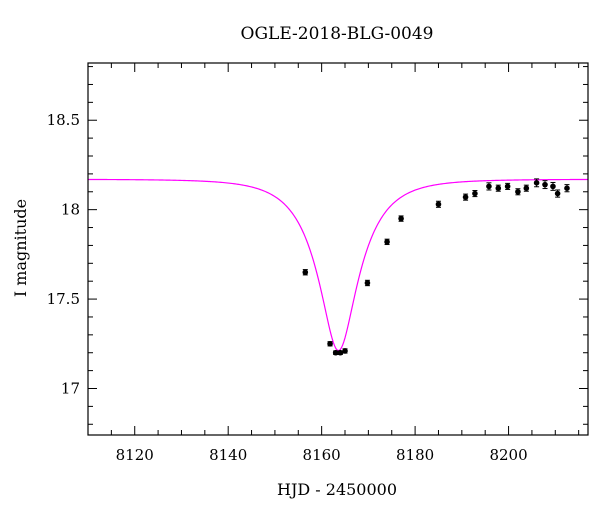 This screenshot has height=512, width=600. I want to click on y-tick-label: 17, so click(70, 389).